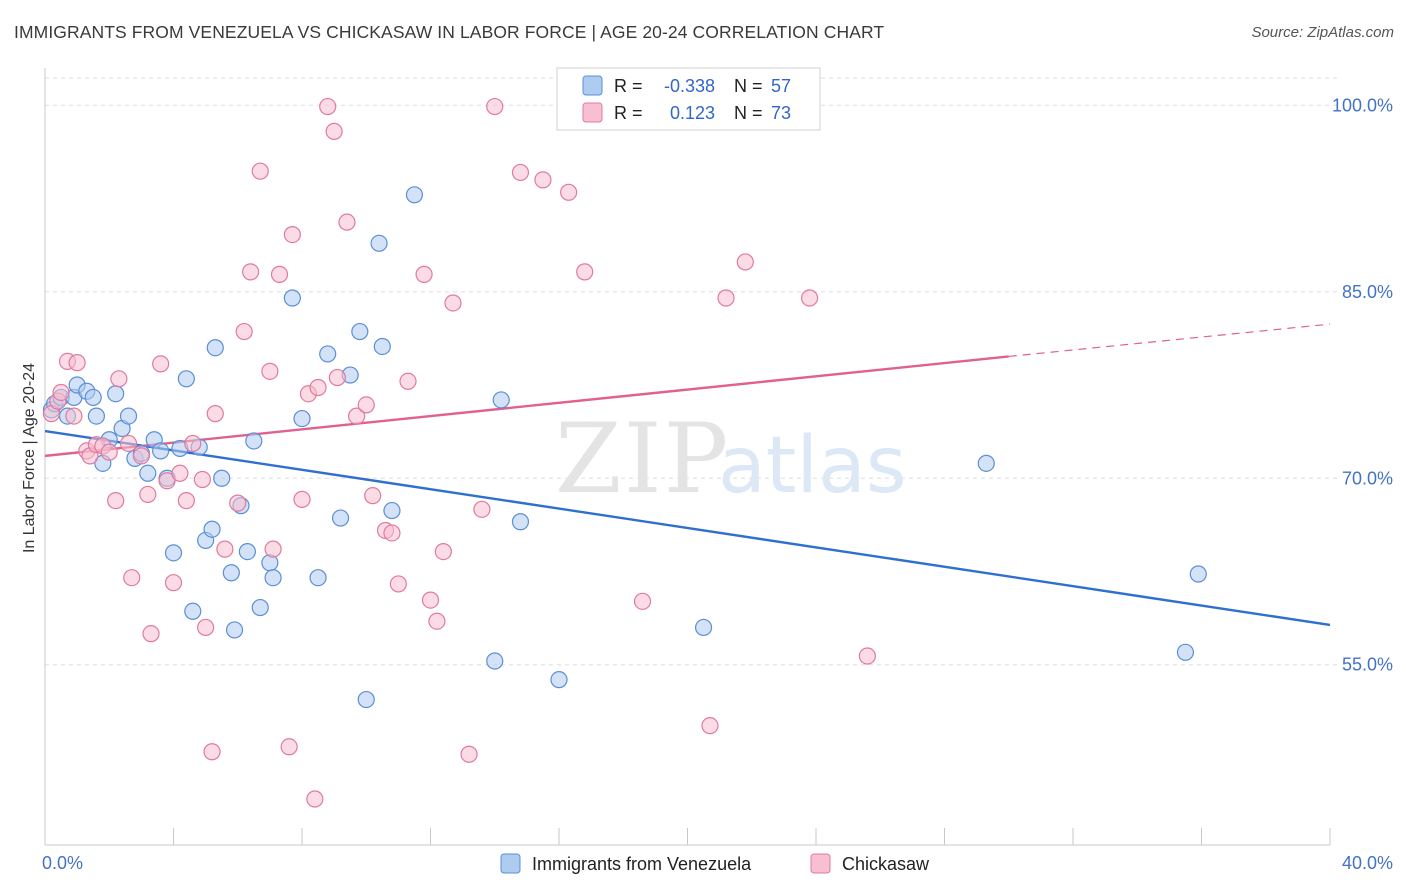  What do you see at coordinates (1367, 665) in the screenshot?
I see `y-tick-label-0: 55.0%` at bounding box center [1367, 665].